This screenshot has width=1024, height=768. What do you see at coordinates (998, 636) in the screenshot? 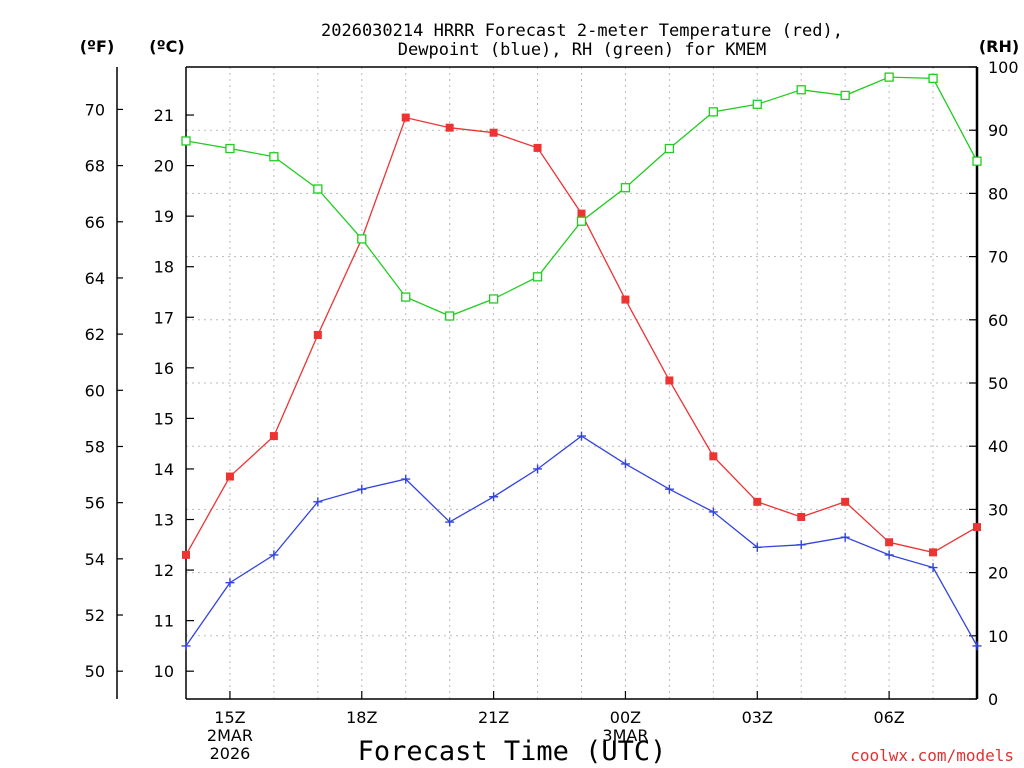
I see `rh-tick-label: 10` at bounding box center [998, 636].